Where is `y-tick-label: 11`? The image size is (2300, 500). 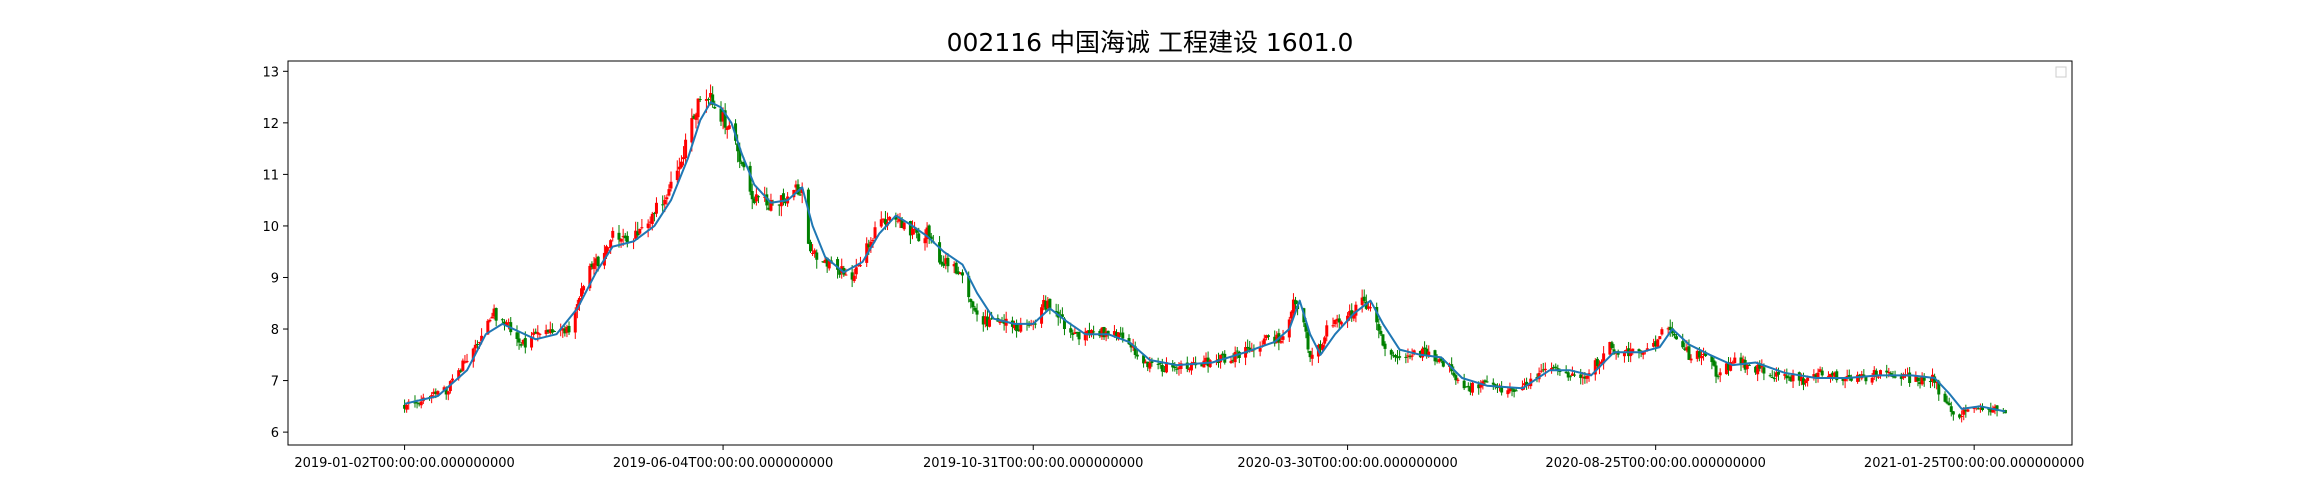 y-tick-label: 11 is located at coordinates (270, 175).